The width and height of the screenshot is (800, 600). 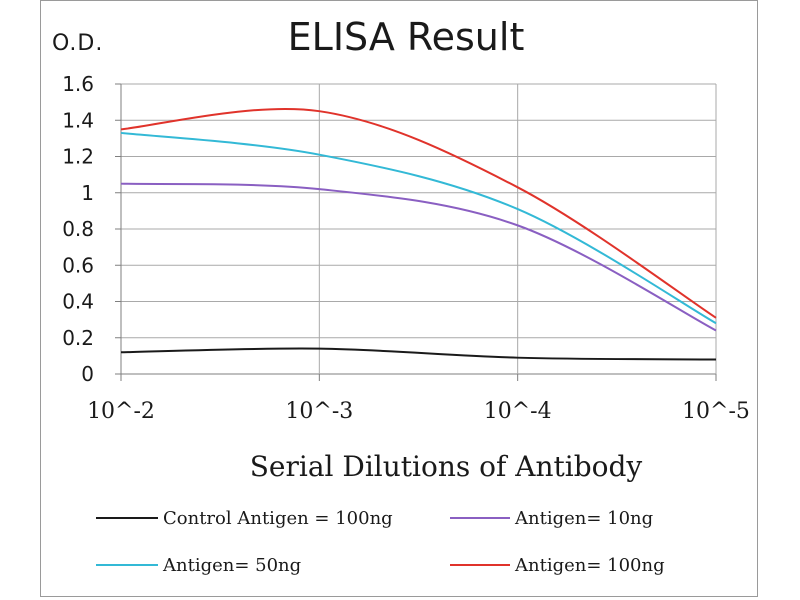 What do you see at coordinates (231, 565) in the screenshot?
I see `legend-label-3: Antigen= 50ng` at bounding box center [231, 565].